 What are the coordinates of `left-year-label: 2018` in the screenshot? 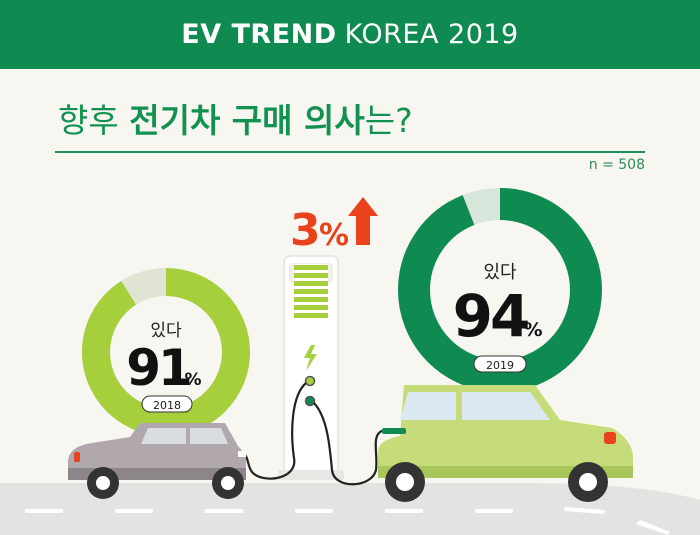 It's located at (167, 405).